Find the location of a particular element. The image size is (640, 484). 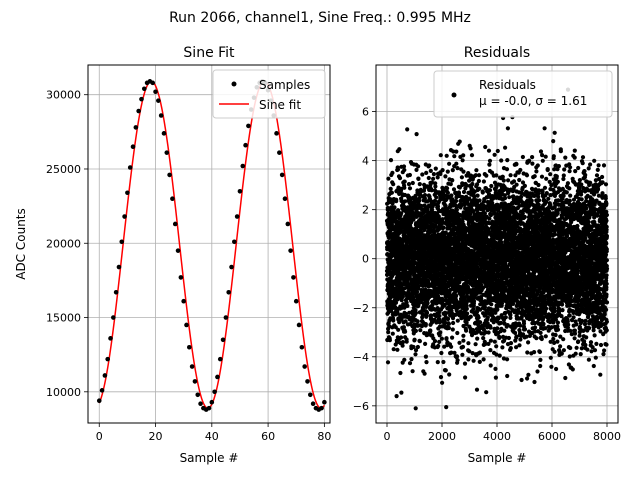

y-tick-label: 15000 is located at coordinates (63, 318).